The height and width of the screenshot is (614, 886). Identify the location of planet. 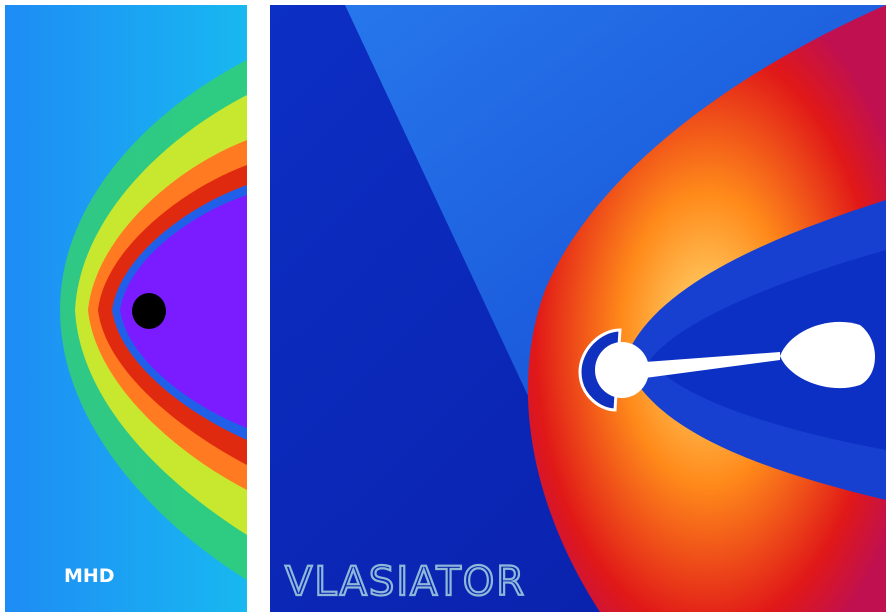
(149, 311).